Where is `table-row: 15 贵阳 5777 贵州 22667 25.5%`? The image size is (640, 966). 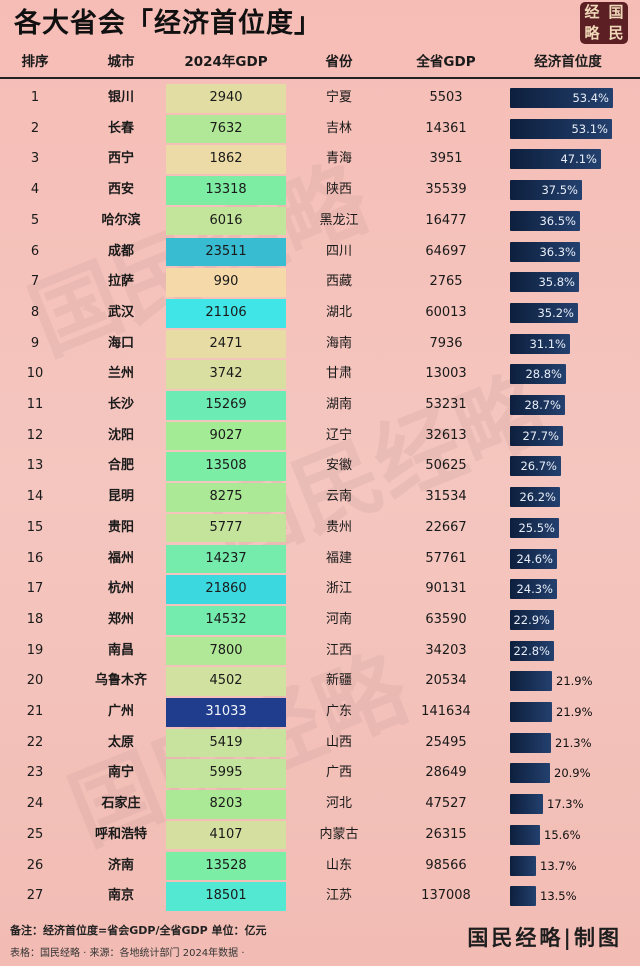
table-row: 15 贵阳 5777 贵州 22667 25.5% is located at coordinates (320, 528).